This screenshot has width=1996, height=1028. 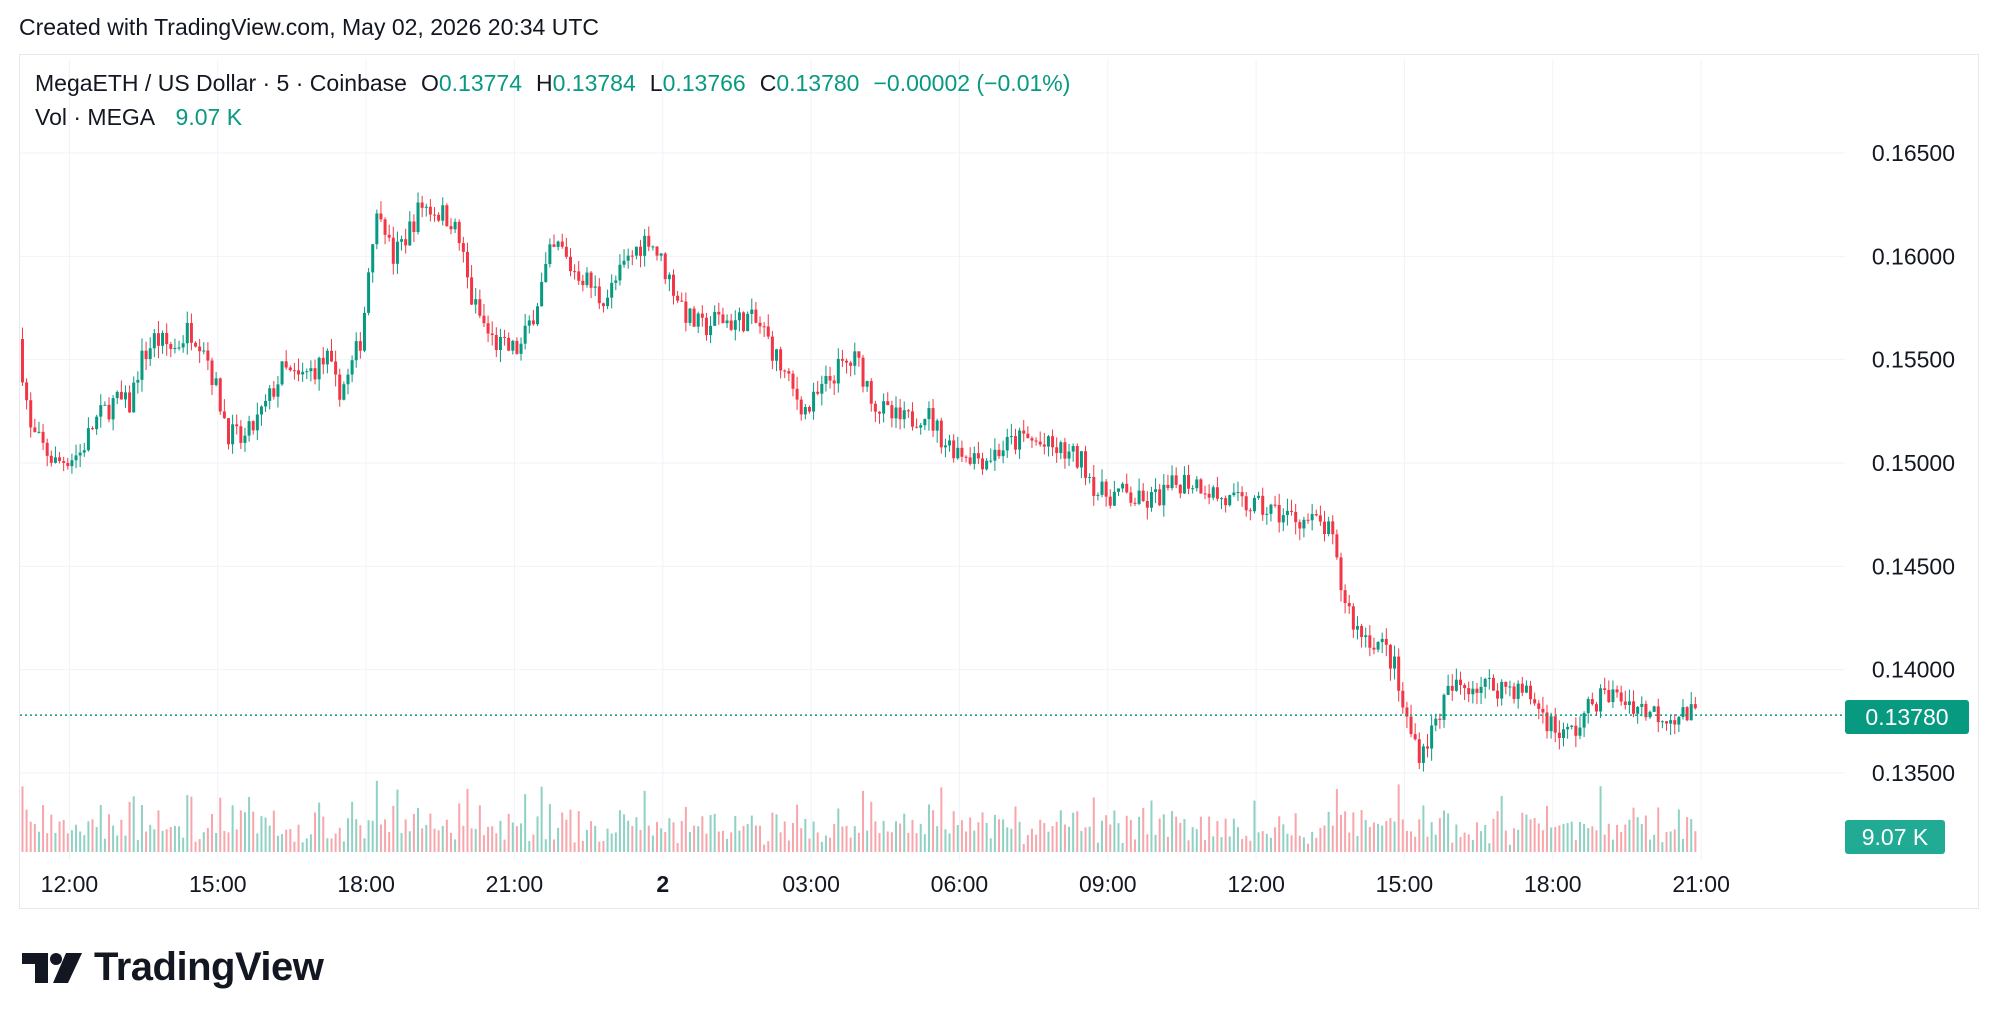 What do you see at coordinates (429, 83) in the screenshot?
I see `open-label: O` at bounding box center [429, 83].